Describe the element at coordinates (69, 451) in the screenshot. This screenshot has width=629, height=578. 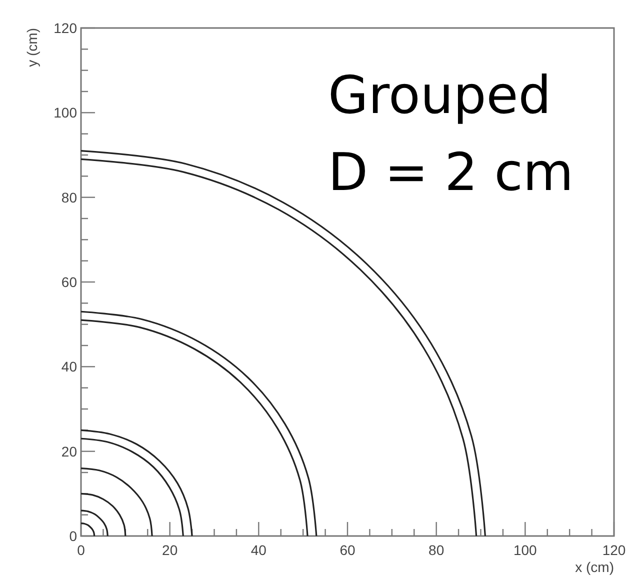
I see `y-tick-label: 20` at that location.